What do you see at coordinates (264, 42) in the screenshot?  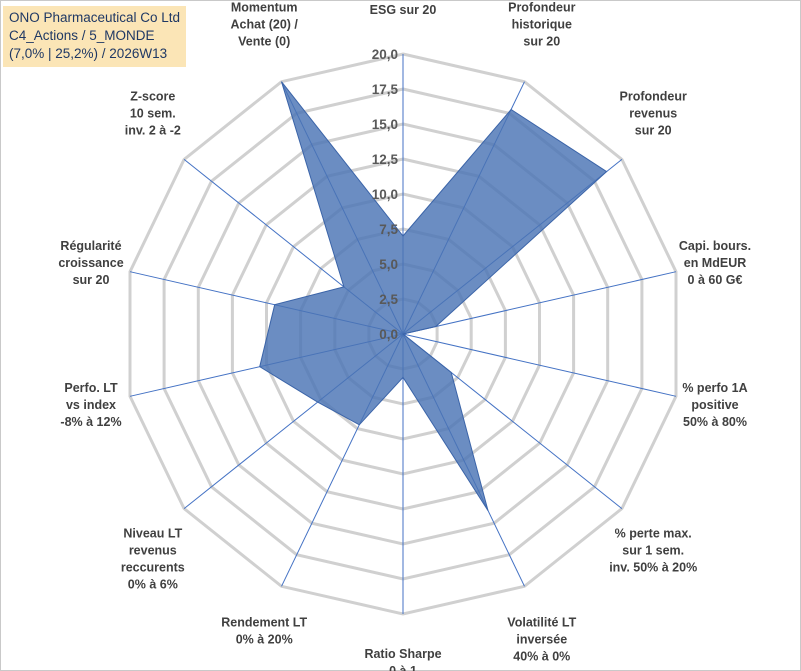 I see `axis-label-line: Vente (0)` at bounding box center [264, 42].